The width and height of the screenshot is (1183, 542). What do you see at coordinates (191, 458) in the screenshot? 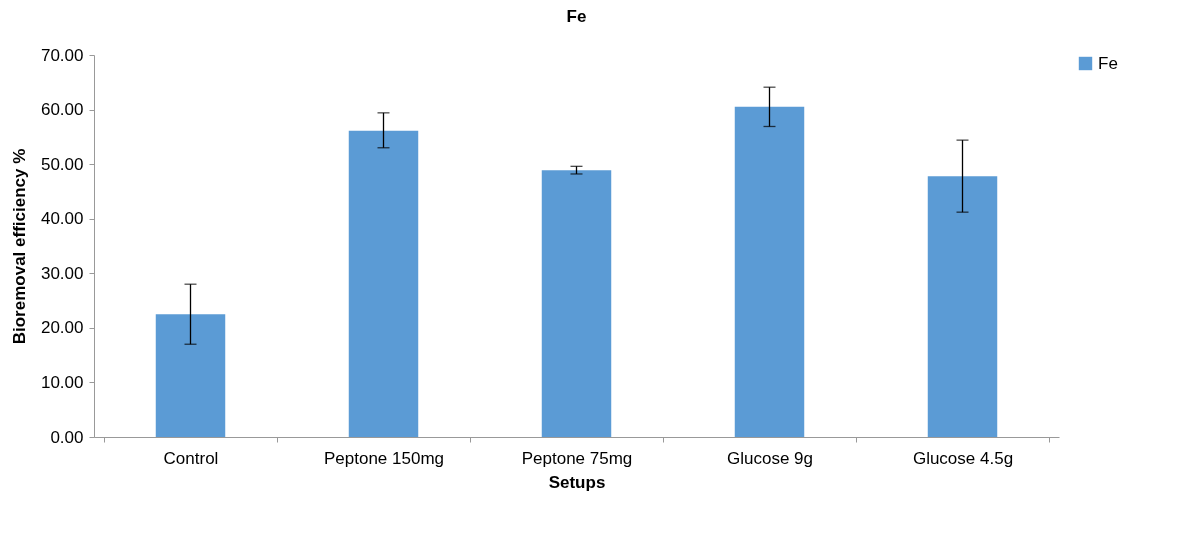
I see `x-tick-label: Control` at bounding box center [191, 458].